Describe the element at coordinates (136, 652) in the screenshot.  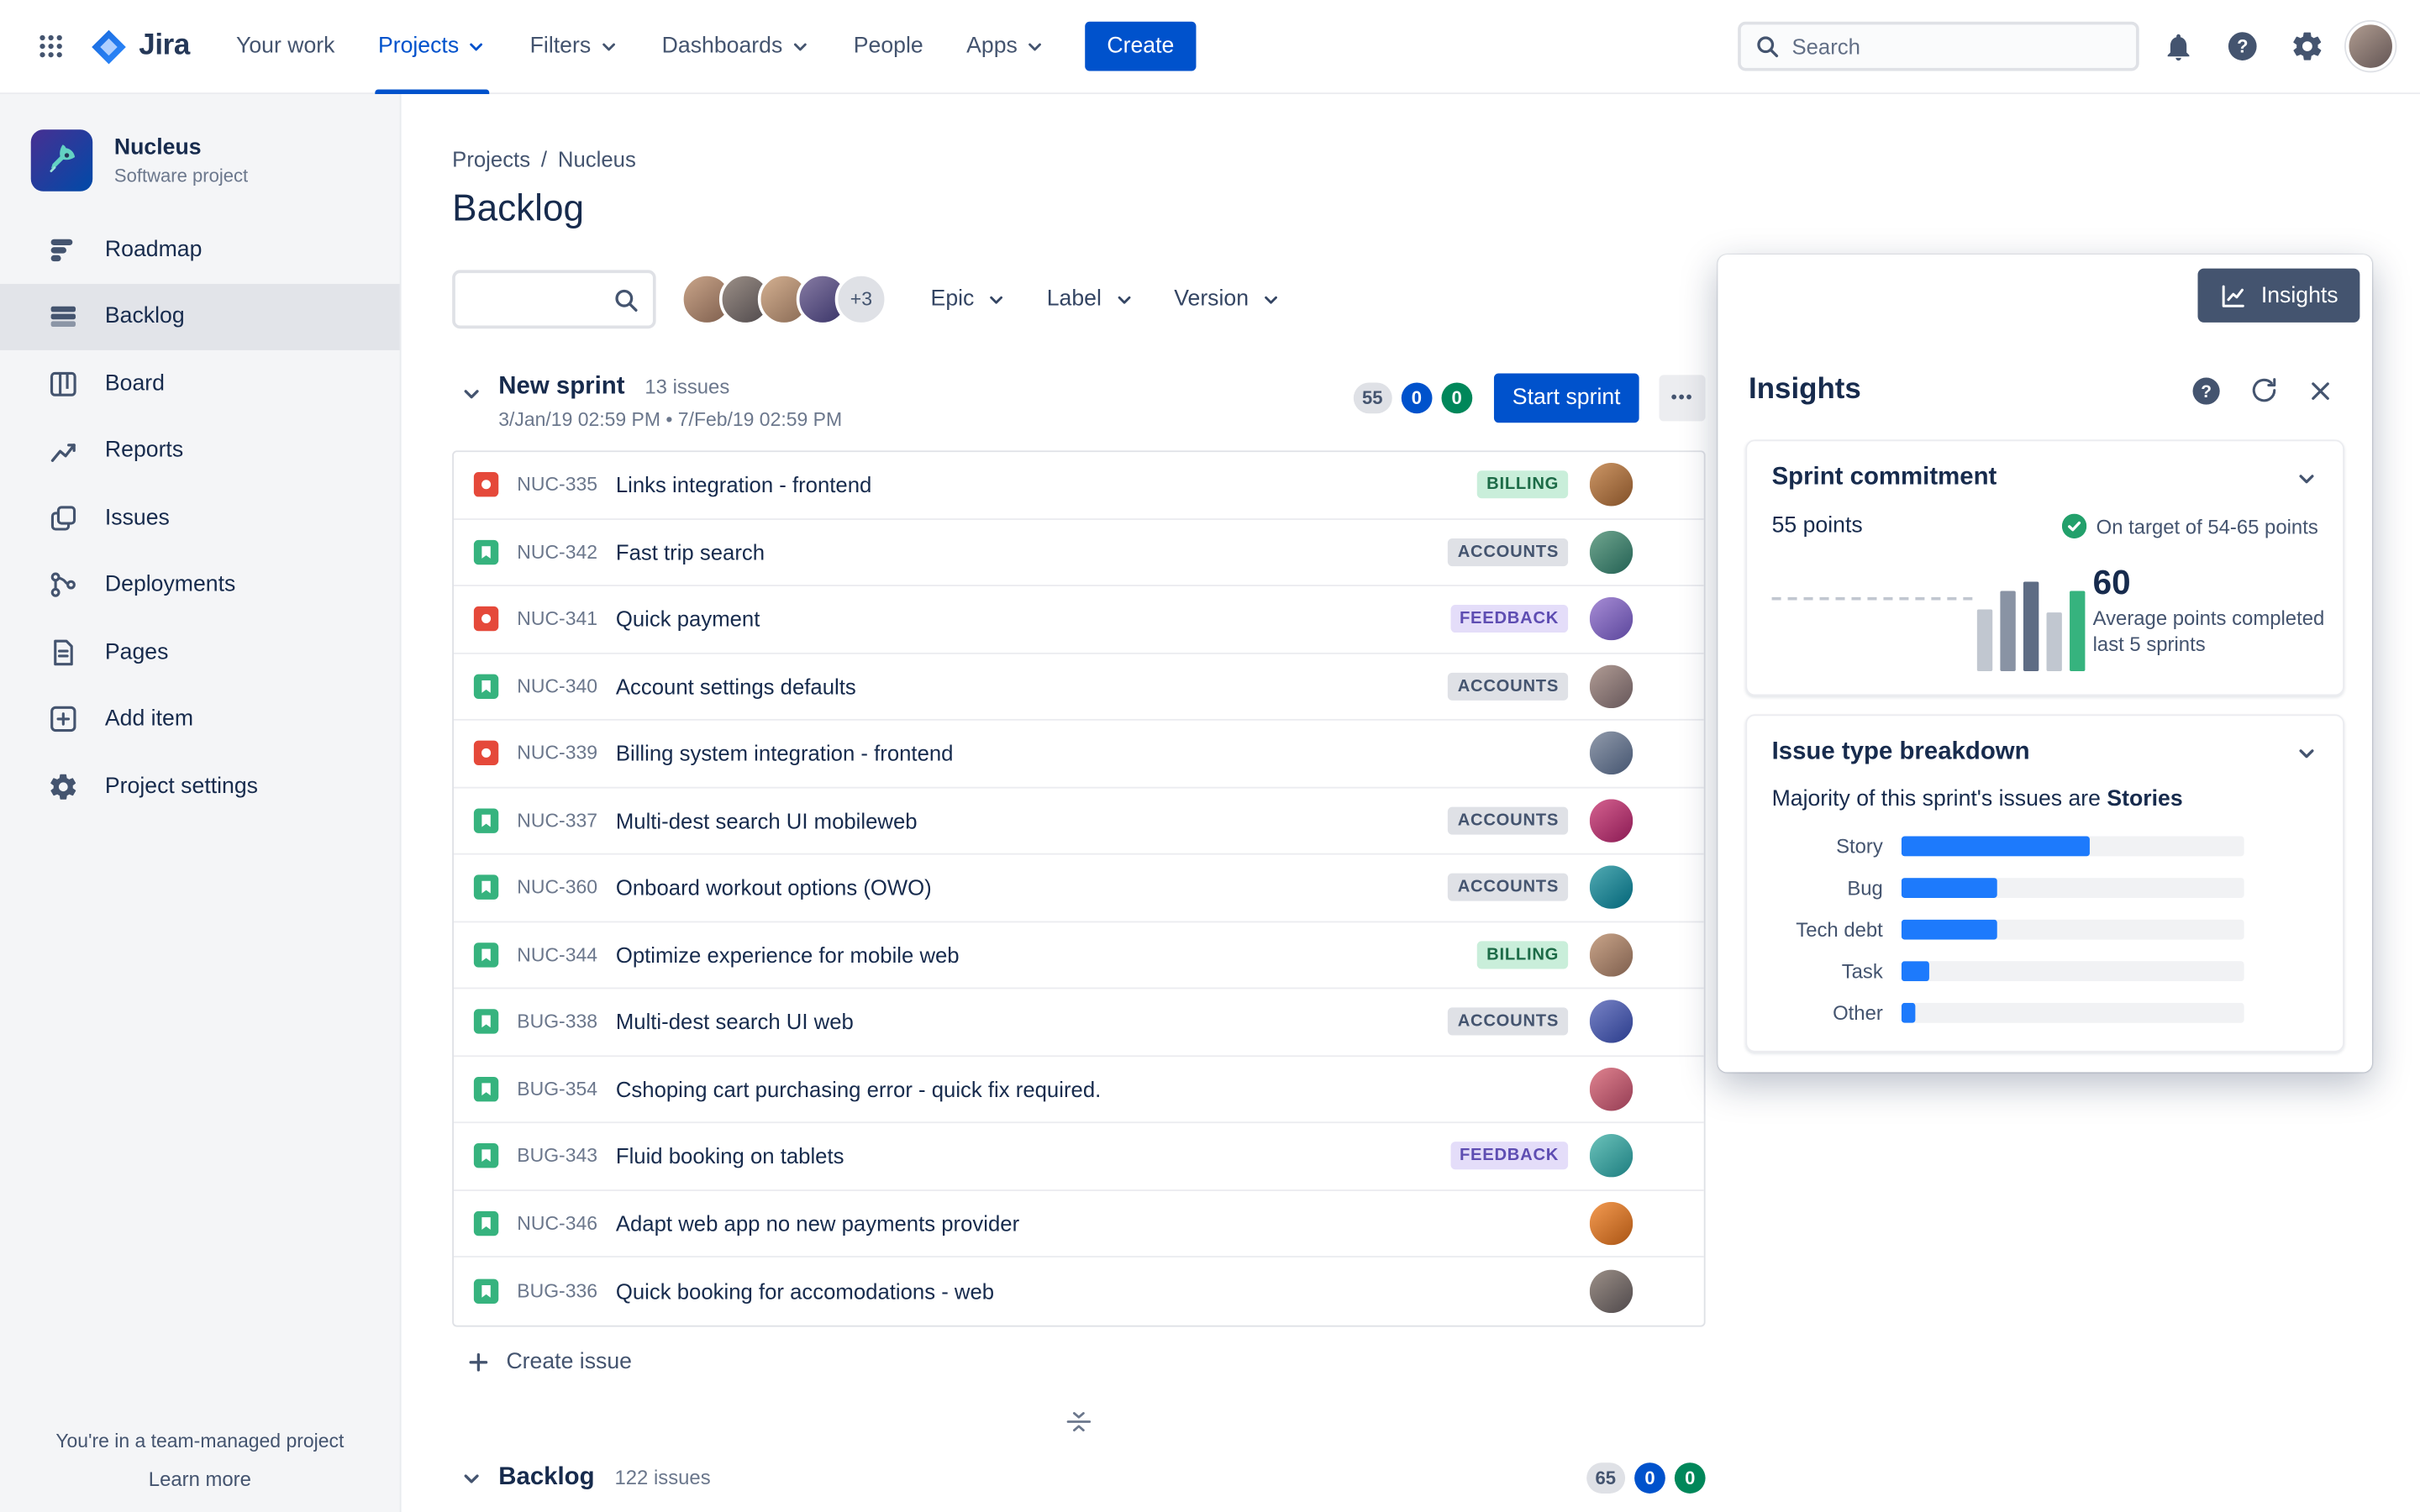
I see `sidebar-item-label: Pages` at that location.